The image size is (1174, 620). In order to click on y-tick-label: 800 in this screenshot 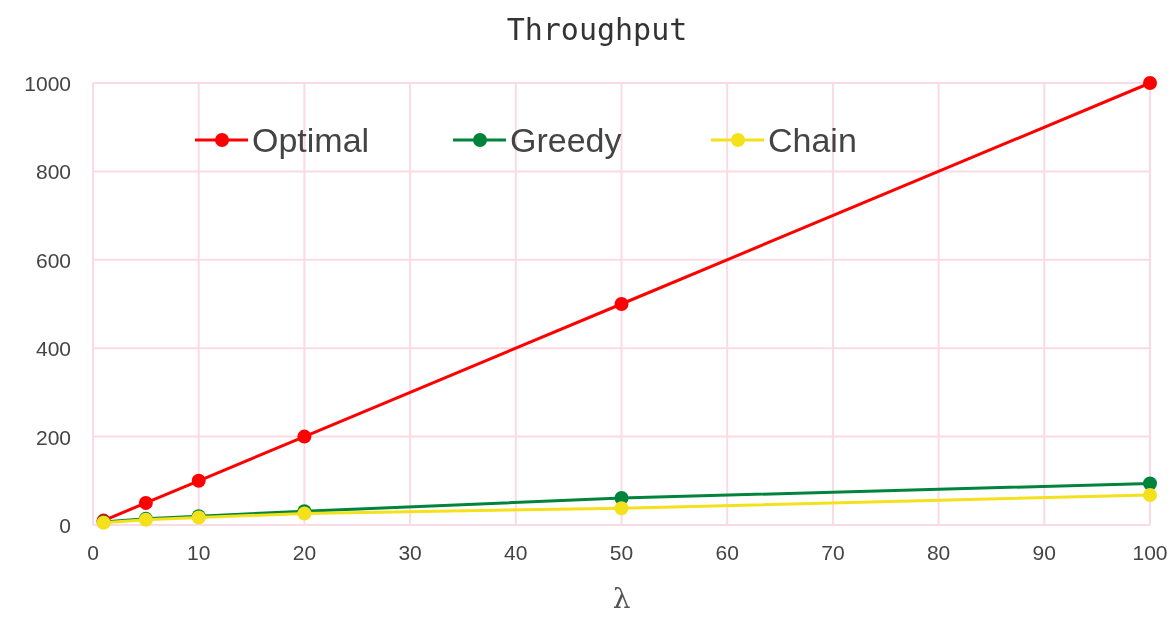, I will do `click(53, 172)`.